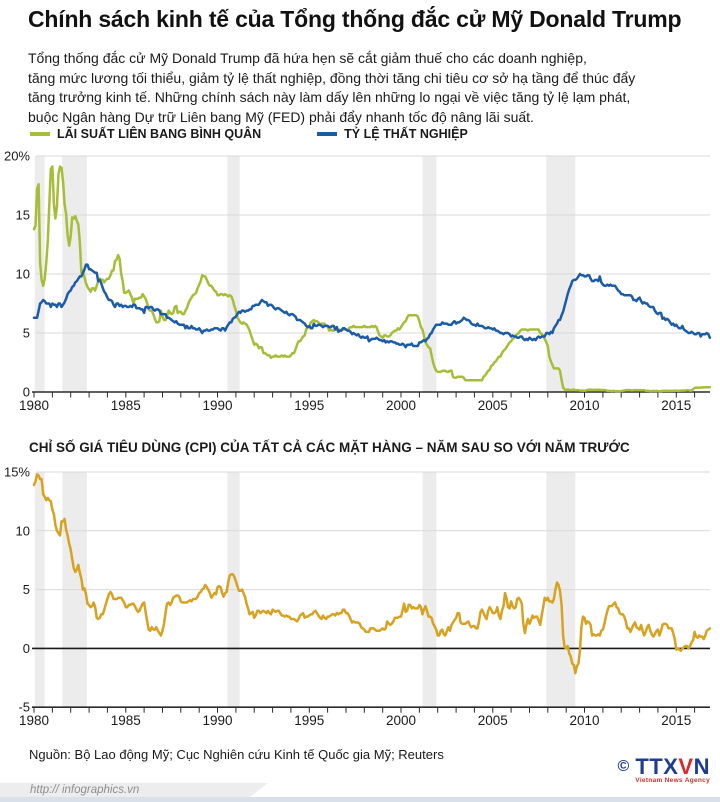 Image resolution: width=720 pixels, height=802 pixels. What do you see at coordinates (372, 306) in the screenshot?
I see `unemployment-line` at bounding box center [372, 306].